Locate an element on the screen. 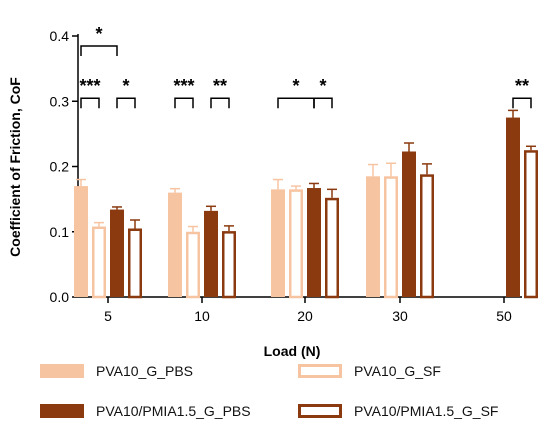 The height and width of the screenshot is (441, 550). x-axis-title: Load (N) is located at coordinates (292, 351).